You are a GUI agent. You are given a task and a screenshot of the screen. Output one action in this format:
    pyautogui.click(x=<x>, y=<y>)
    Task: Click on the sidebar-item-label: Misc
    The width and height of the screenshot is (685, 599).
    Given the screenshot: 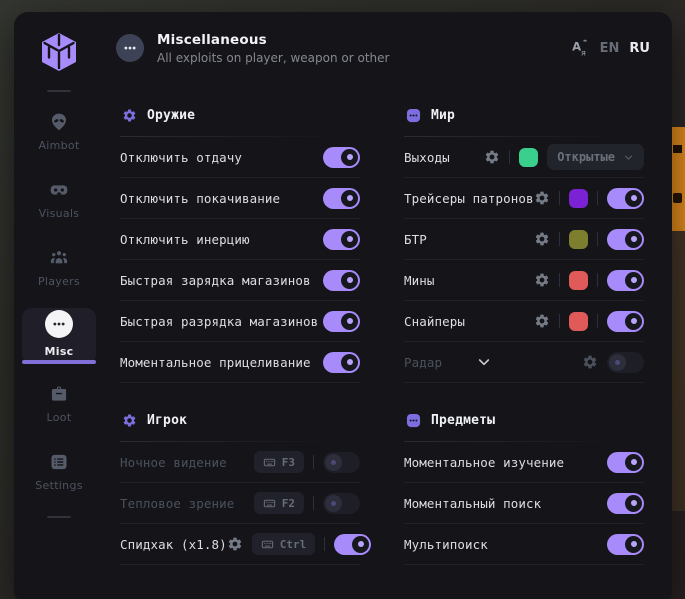 What is the action you would take?
    pyautogui.click(x=59, y=351)
    